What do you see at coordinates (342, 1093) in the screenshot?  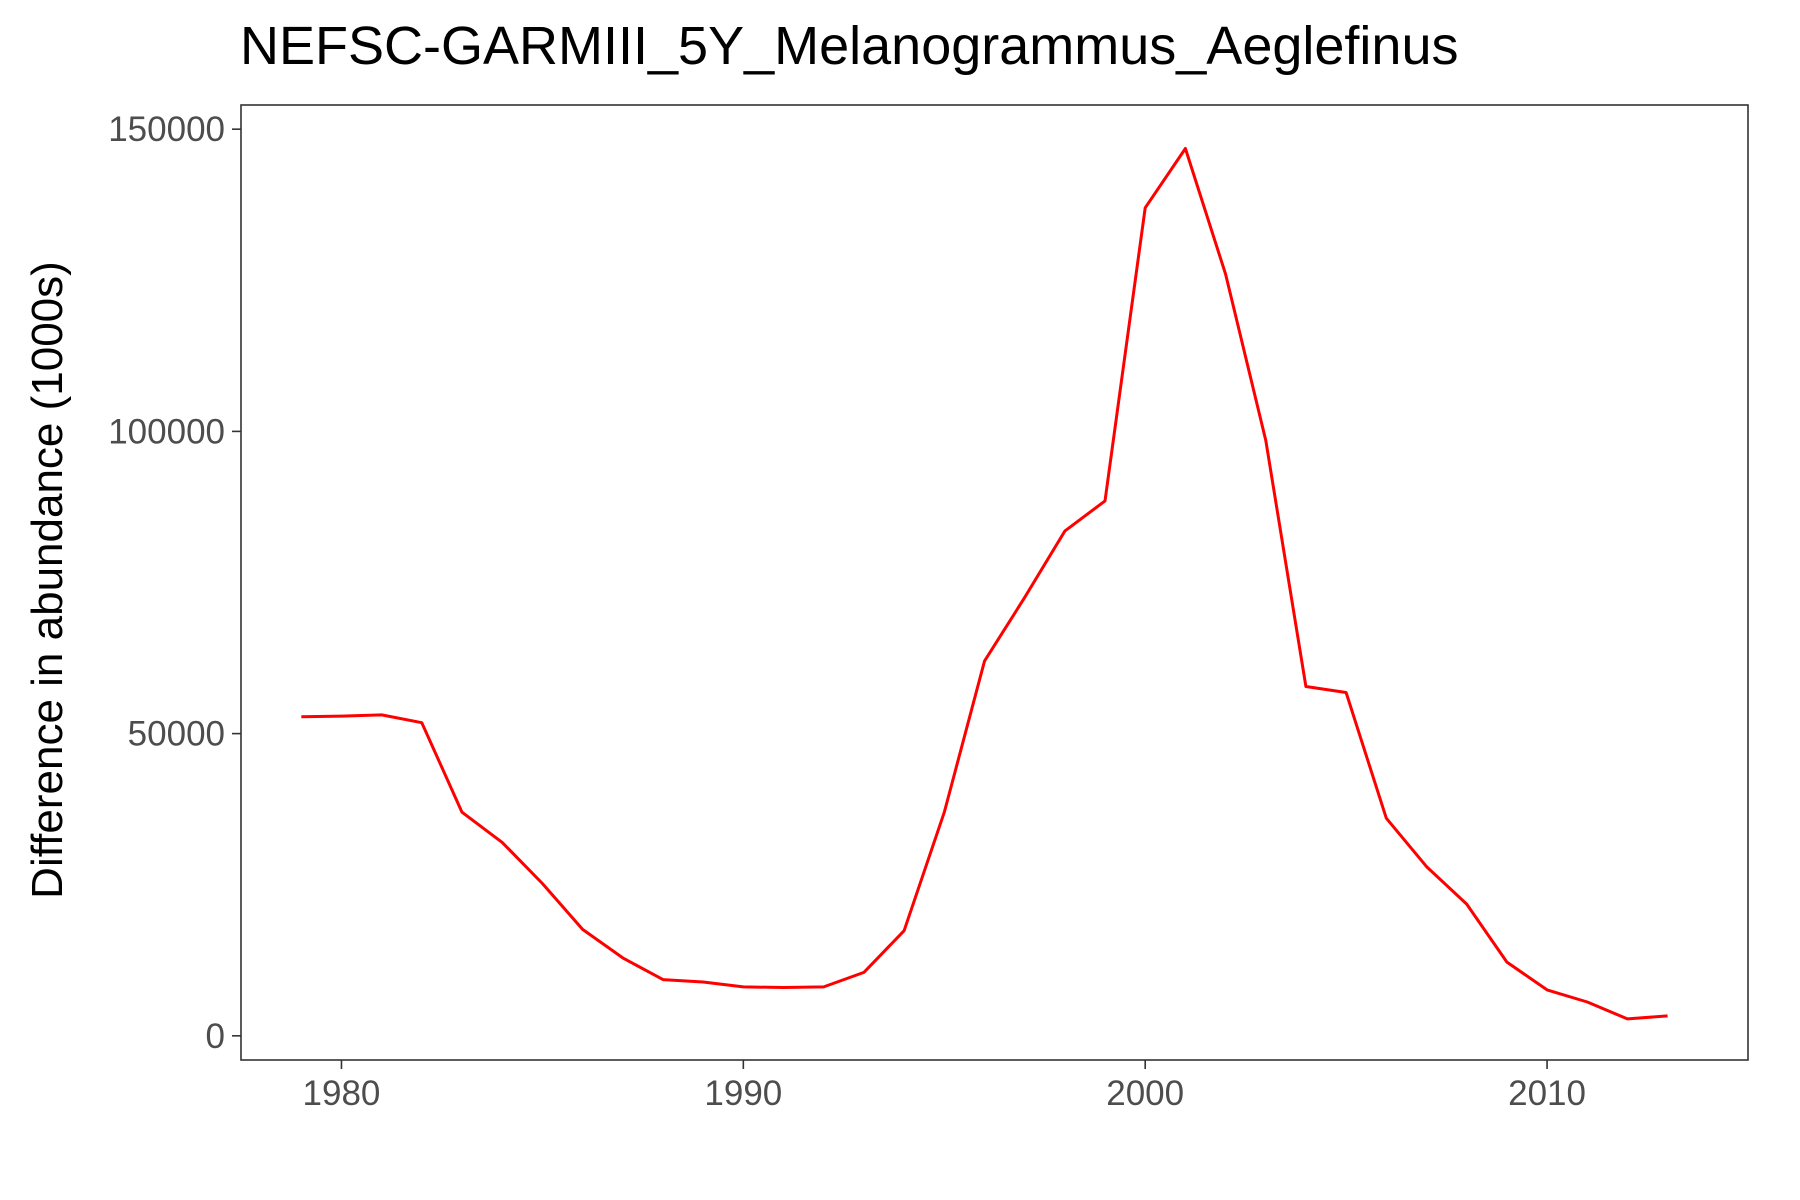 I see `x-tick-label: 1980` at bounding box center [342, 1093].